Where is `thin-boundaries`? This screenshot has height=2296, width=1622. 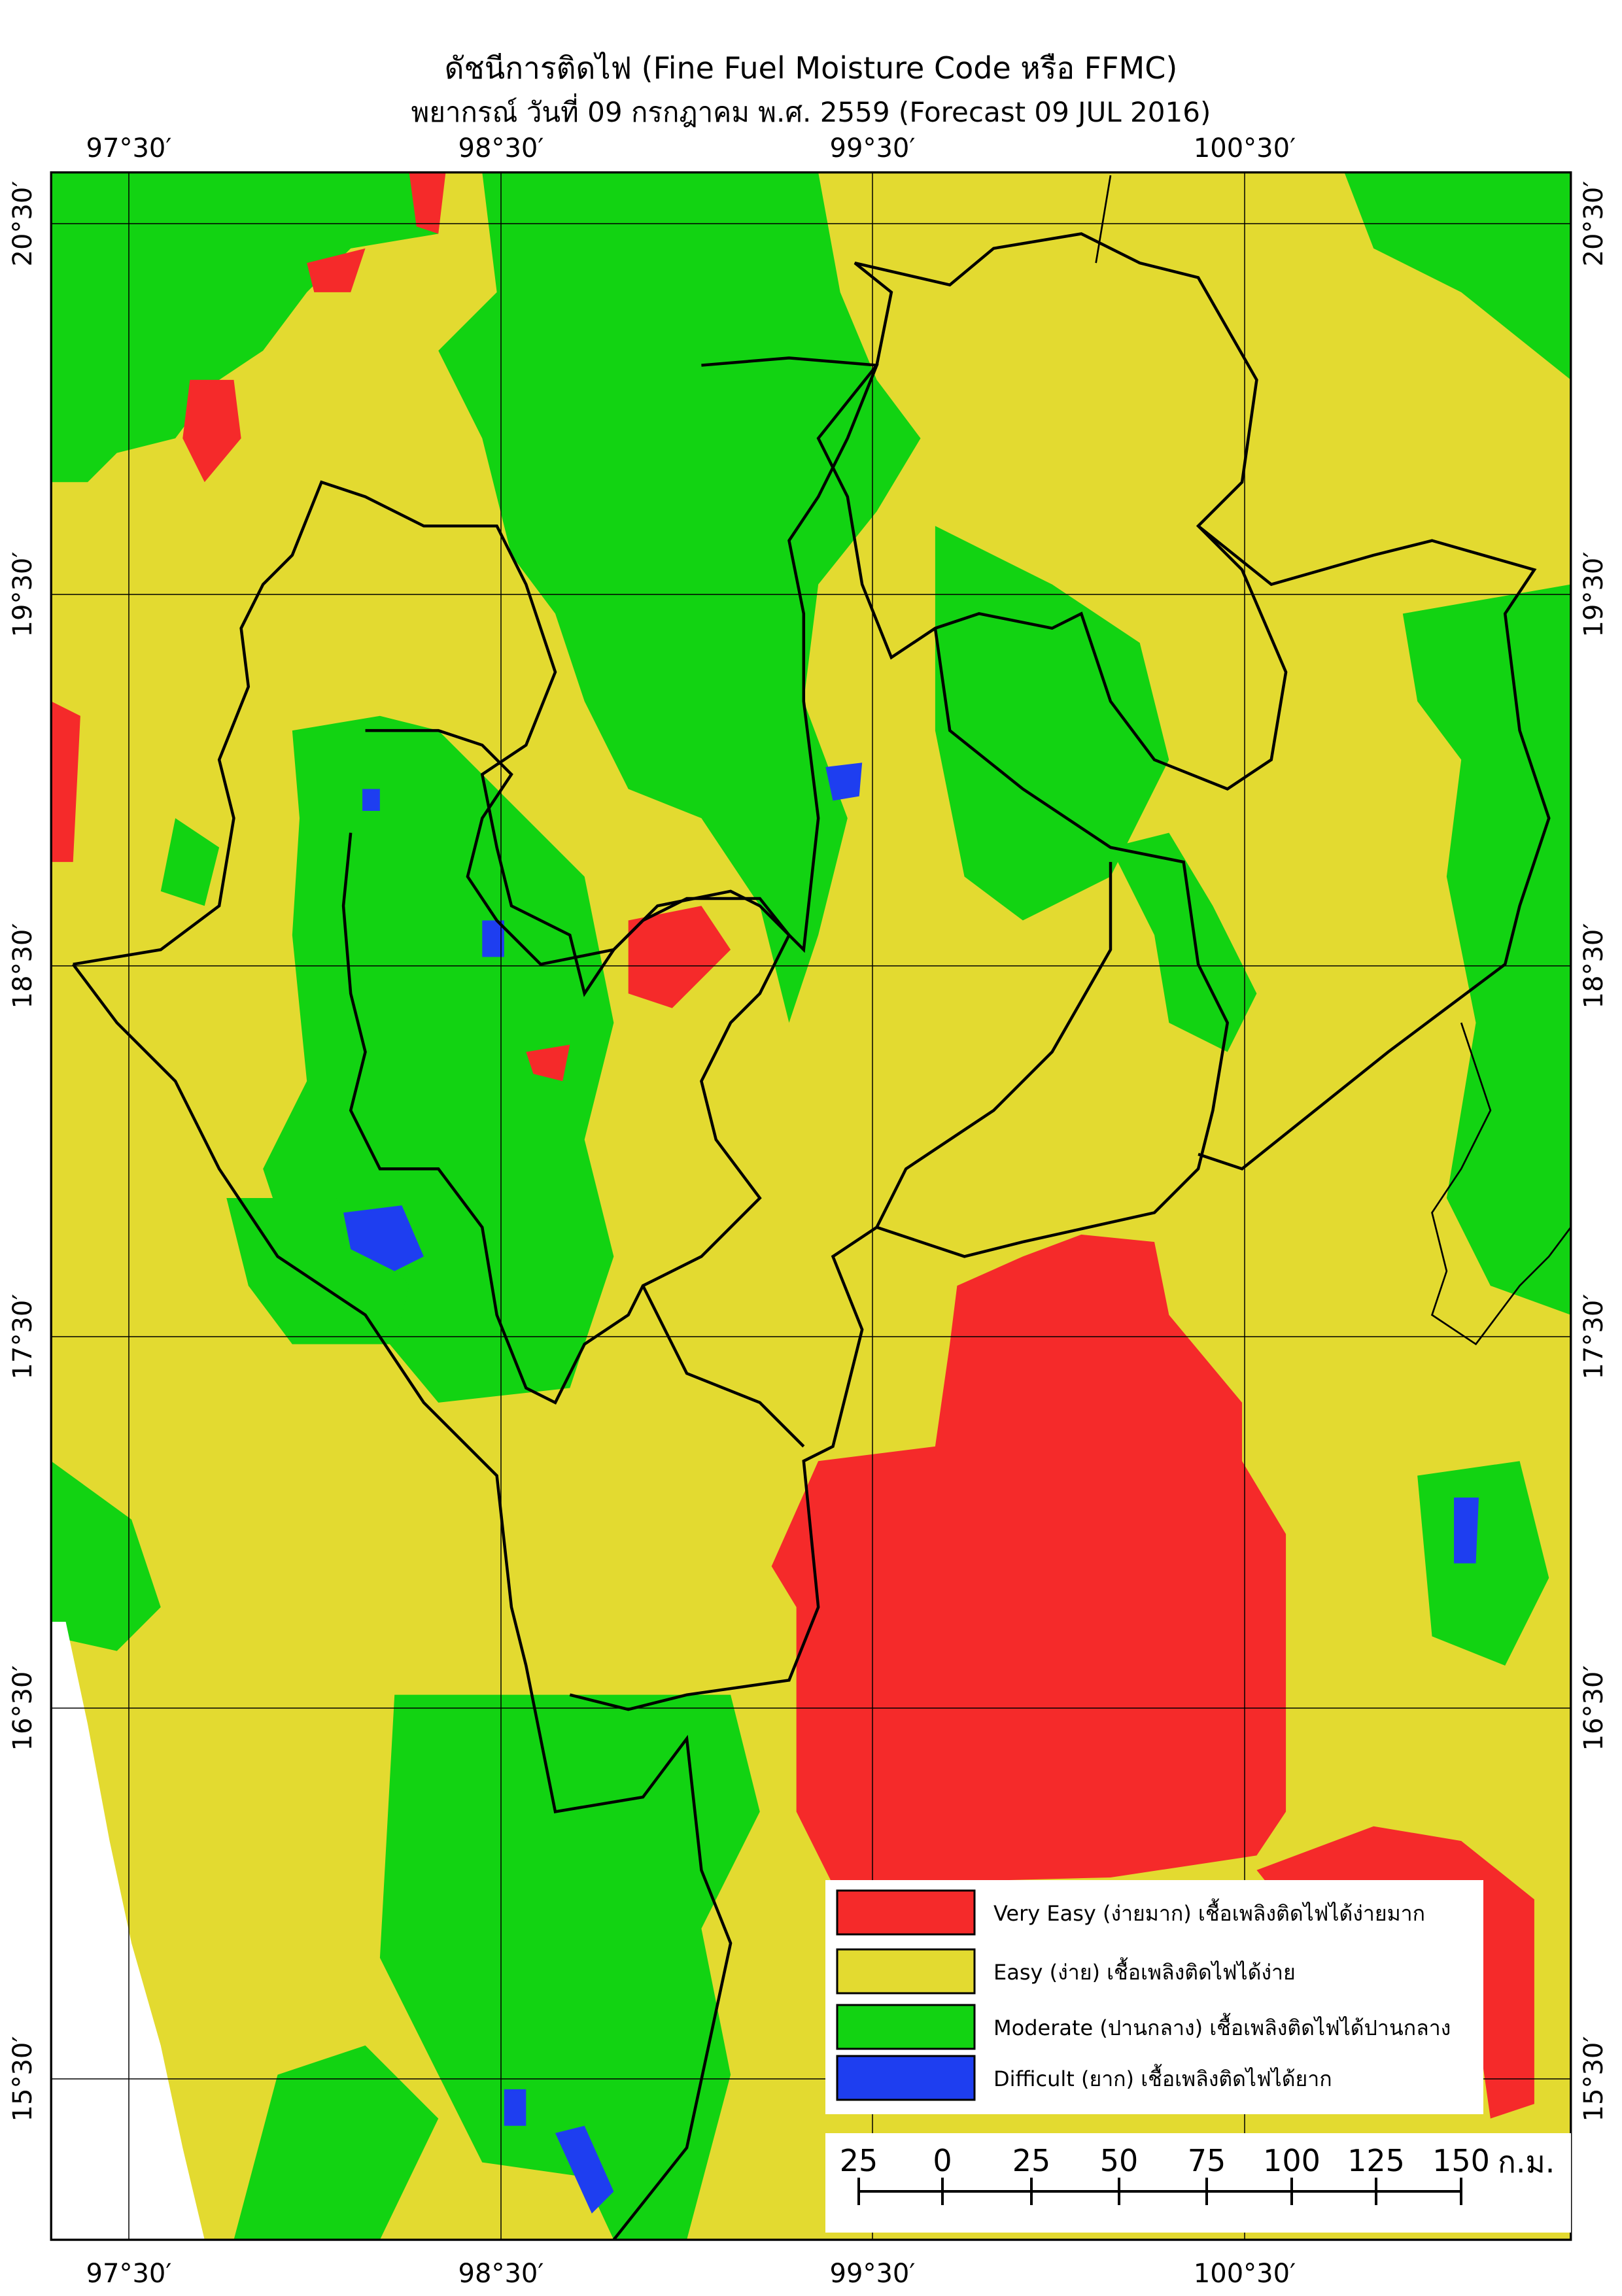 thin-boundaries is located at coordinates (1333, 760).